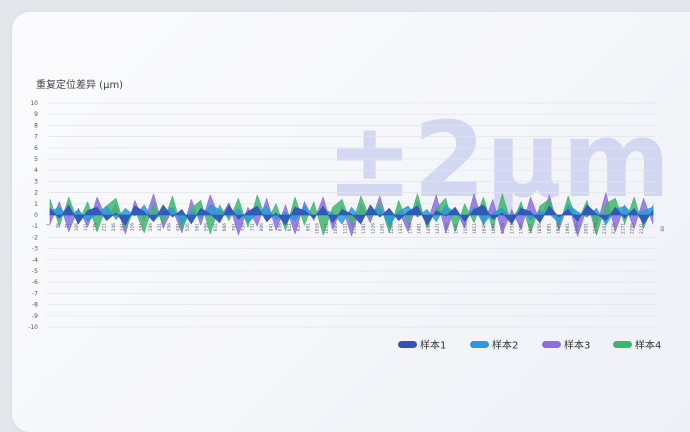 This screenshot has height=432, width=690. Describe the element at coordinates (35, 293) in the screenshot. I see `y-tick-label: -7` at that location.